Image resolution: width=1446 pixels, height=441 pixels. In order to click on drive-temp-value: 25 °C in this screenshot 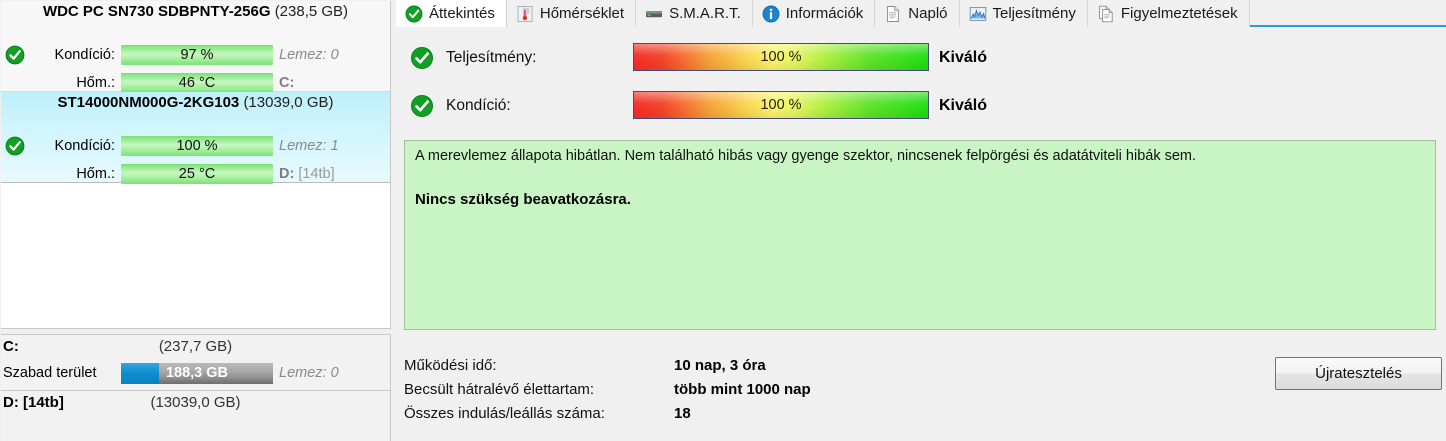, I will do `click(197, 174)`.